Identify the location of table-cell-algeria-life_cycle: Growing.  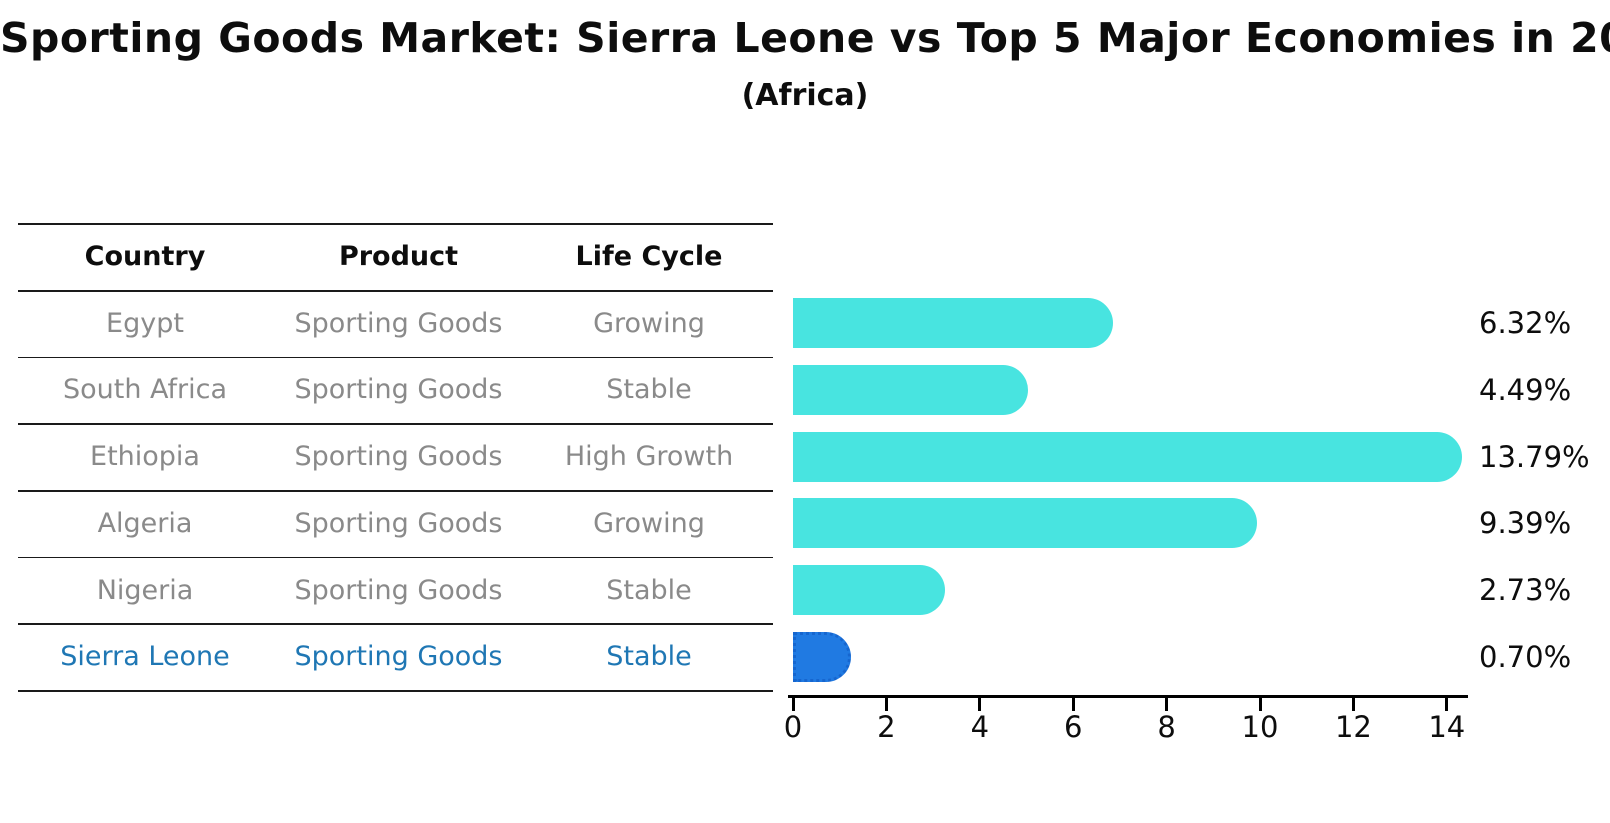
(649, 523).